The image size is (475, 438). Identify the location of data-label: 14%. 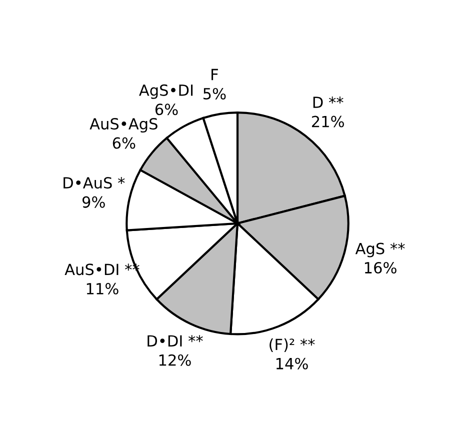
(292, 364).